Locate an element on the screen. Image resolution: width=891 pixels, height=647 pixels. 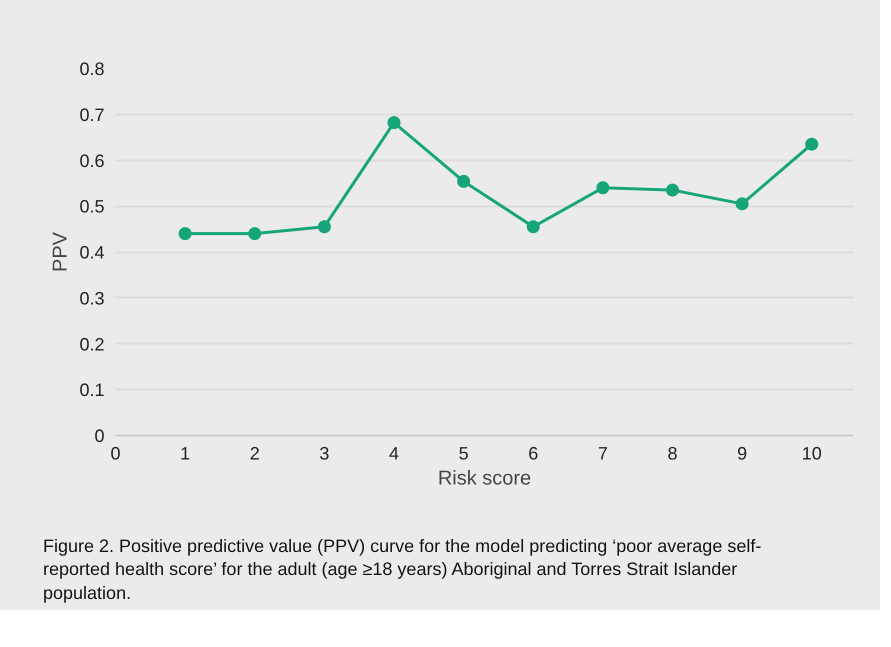
x-tick-label: 0 is located at coordinates (115, 454).